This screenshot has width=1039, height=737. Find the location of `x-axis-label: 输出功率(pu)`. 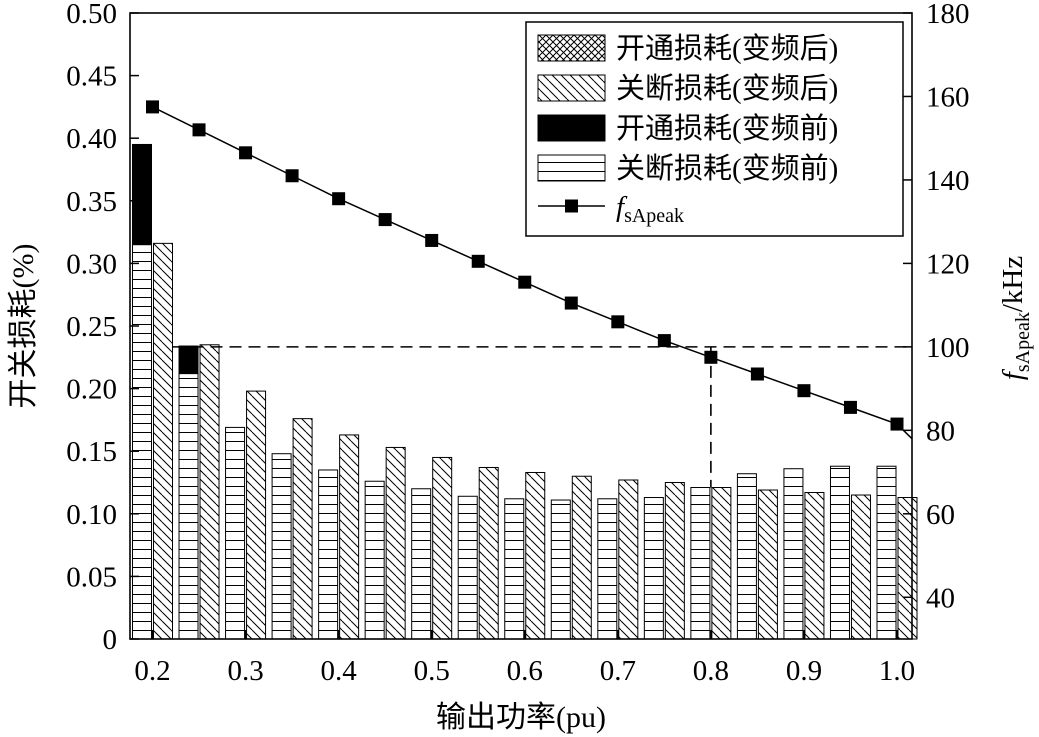

x-axis-label: 输出功率(pu) is located at coordinates (521, 717).